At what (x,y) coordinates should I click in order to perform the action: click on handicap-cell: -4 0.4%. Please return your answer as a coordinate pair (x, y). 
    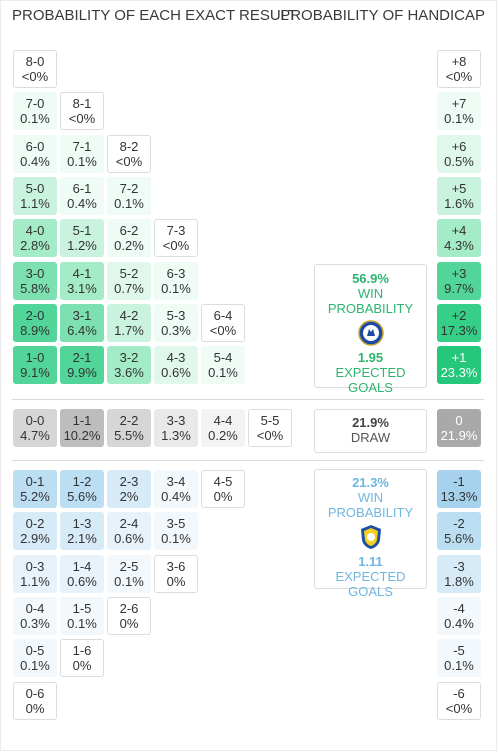
    Looking at the image, I should click on (459, 616).